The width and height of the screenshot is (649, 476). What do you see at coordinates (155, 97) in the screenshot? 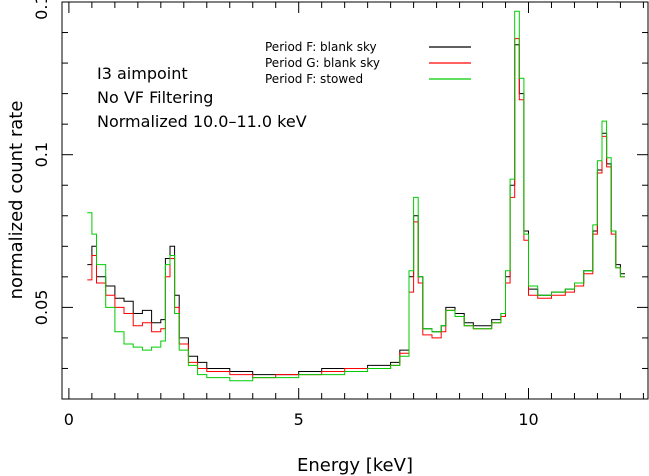
I see `annotation-filtering: No VF Filtering` at bounding box center [155, 97].